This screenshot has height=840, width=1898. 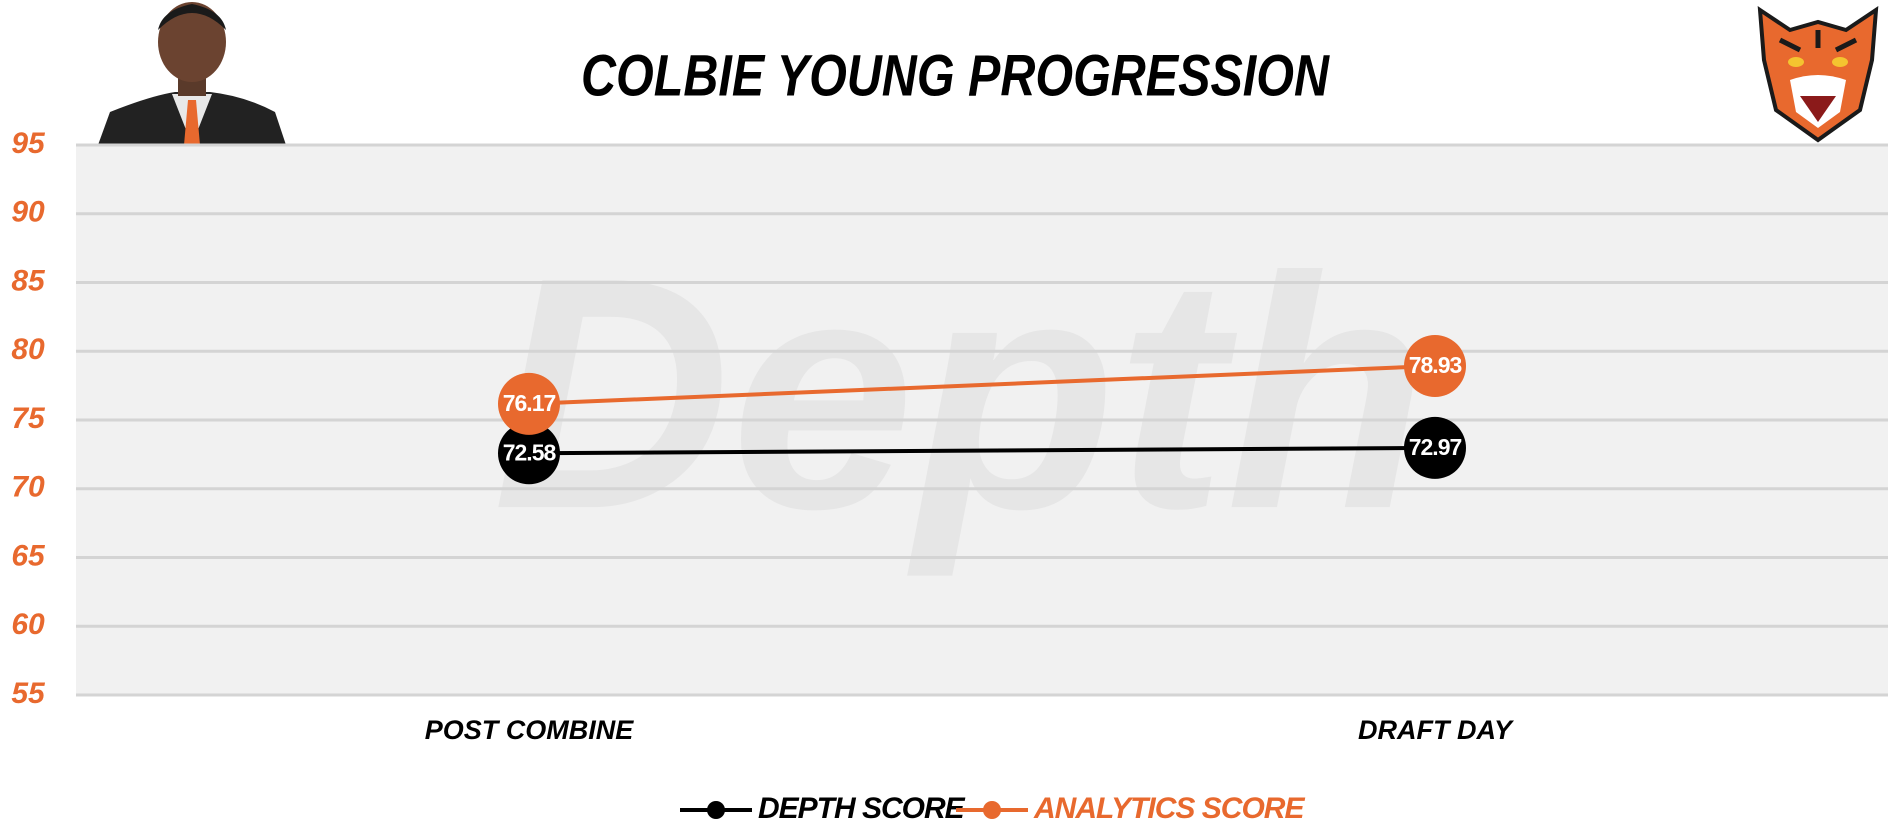 I want to click on chart-title: COLBIE YOUNG PROGRESSION, so click(x=955, y=75).